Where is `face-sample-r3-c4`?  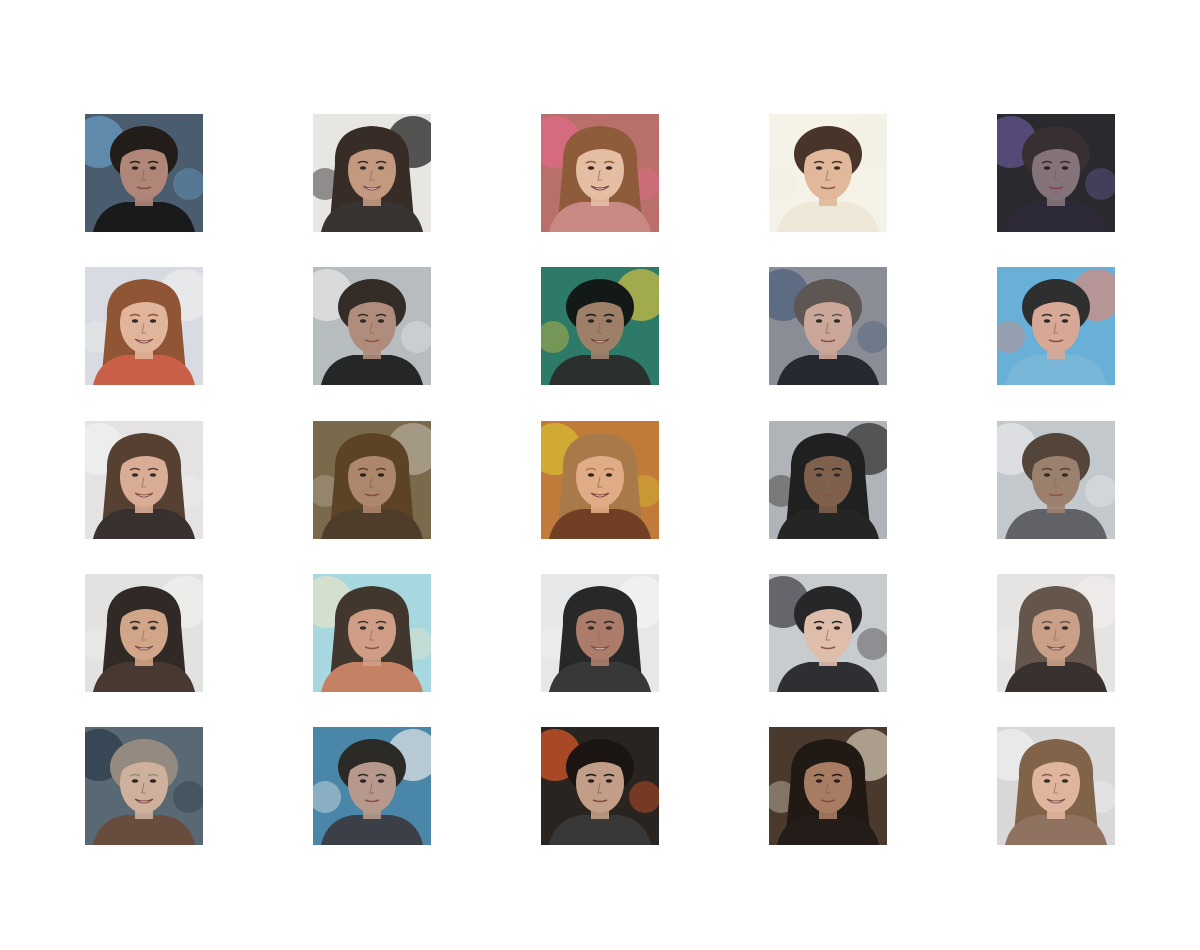
face-sample-r3-c4 is located at coordinates (828, 480).